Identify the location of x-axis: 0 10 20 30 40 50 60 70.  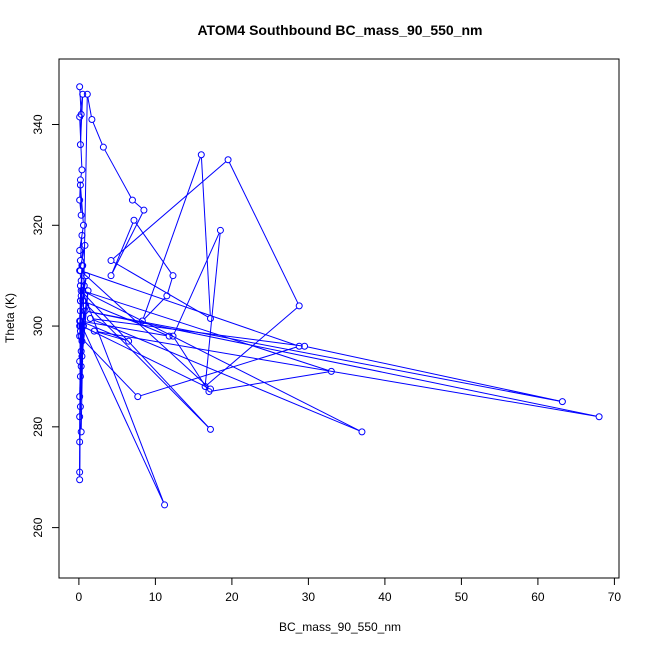
(349, 591).